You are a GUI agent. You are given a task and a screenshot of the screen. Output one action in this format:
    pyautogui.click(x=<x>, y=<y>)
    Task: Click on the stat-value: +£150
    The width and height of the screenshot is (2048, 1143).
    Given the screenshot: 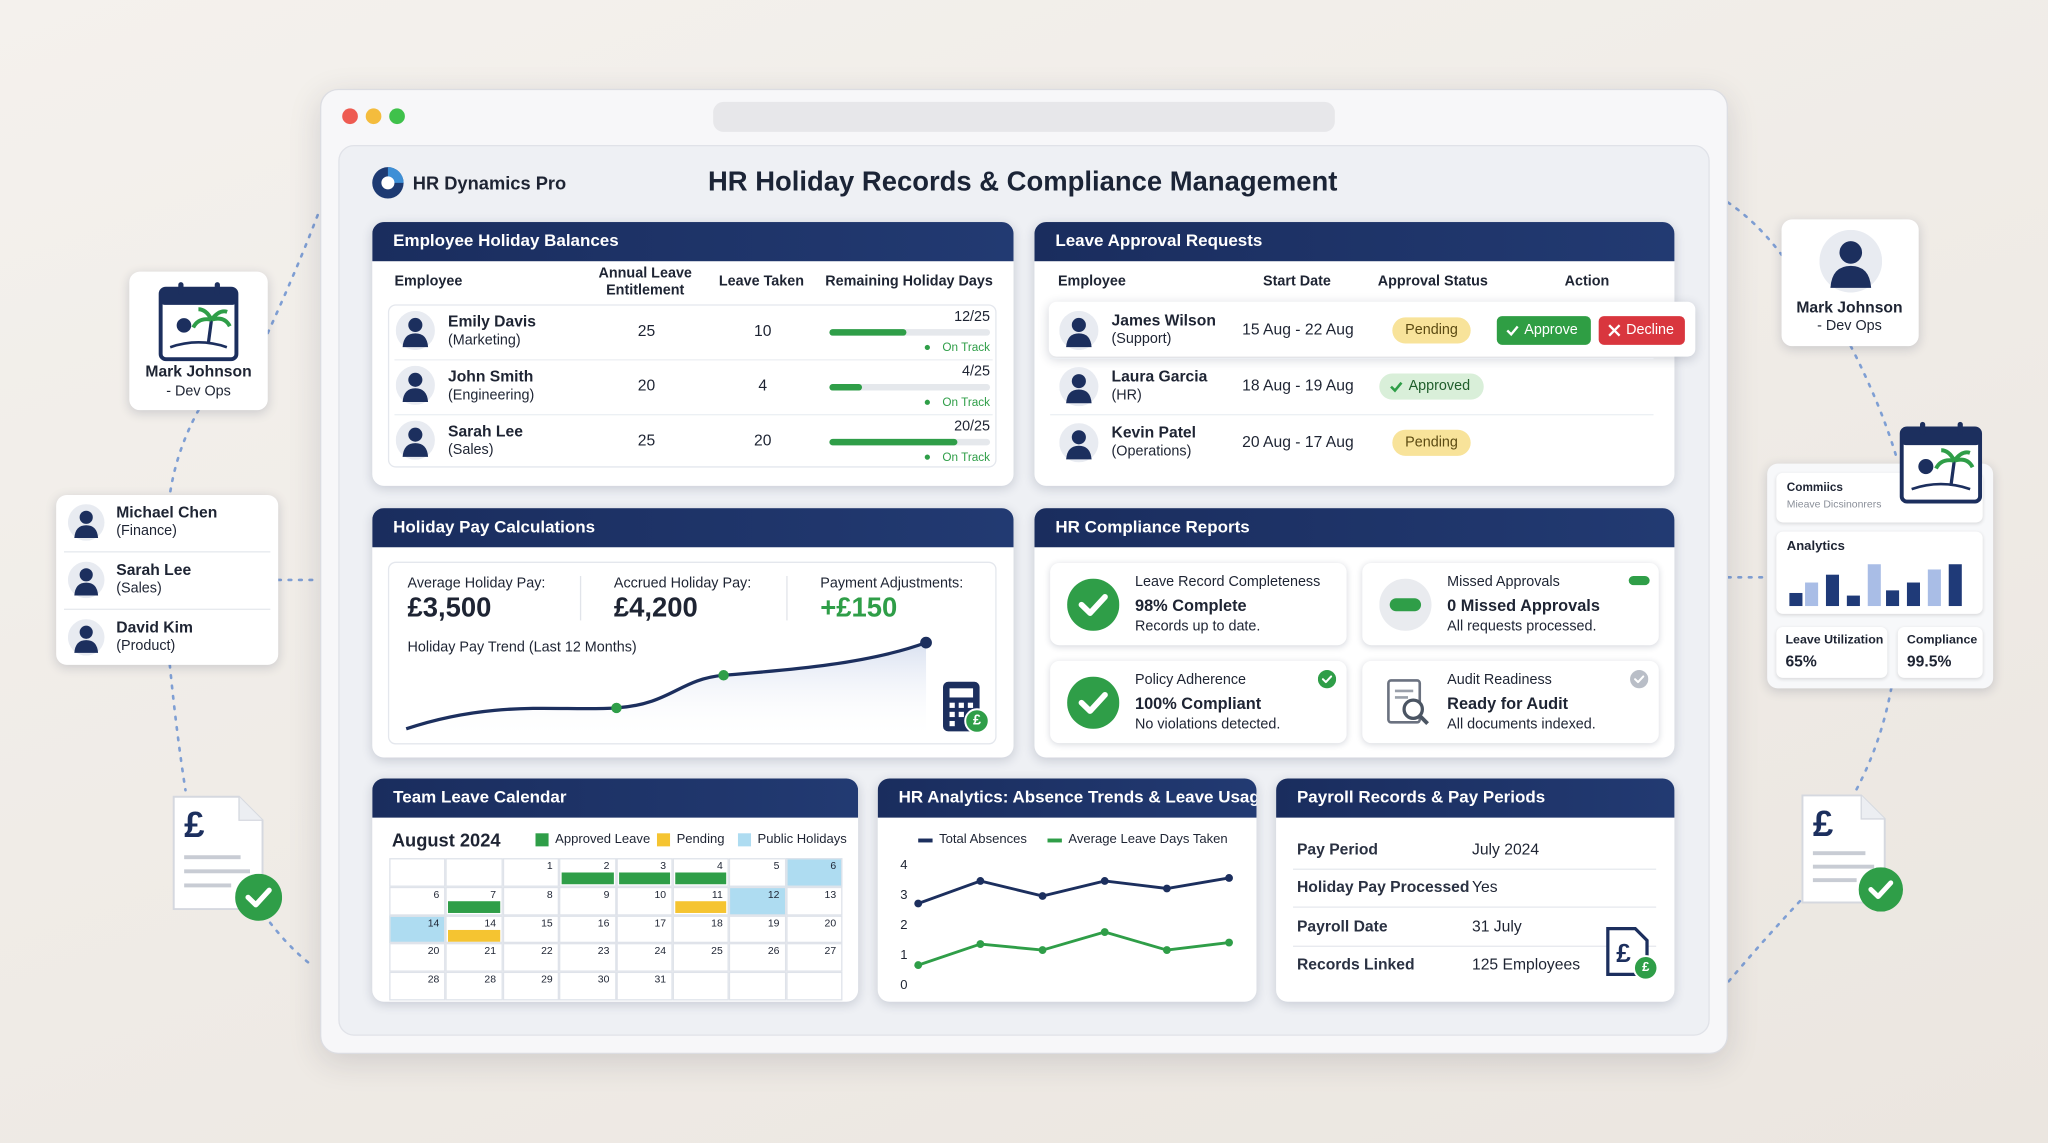 What is the action you would take?
    pyautogui.click(x=859, y=607)
    